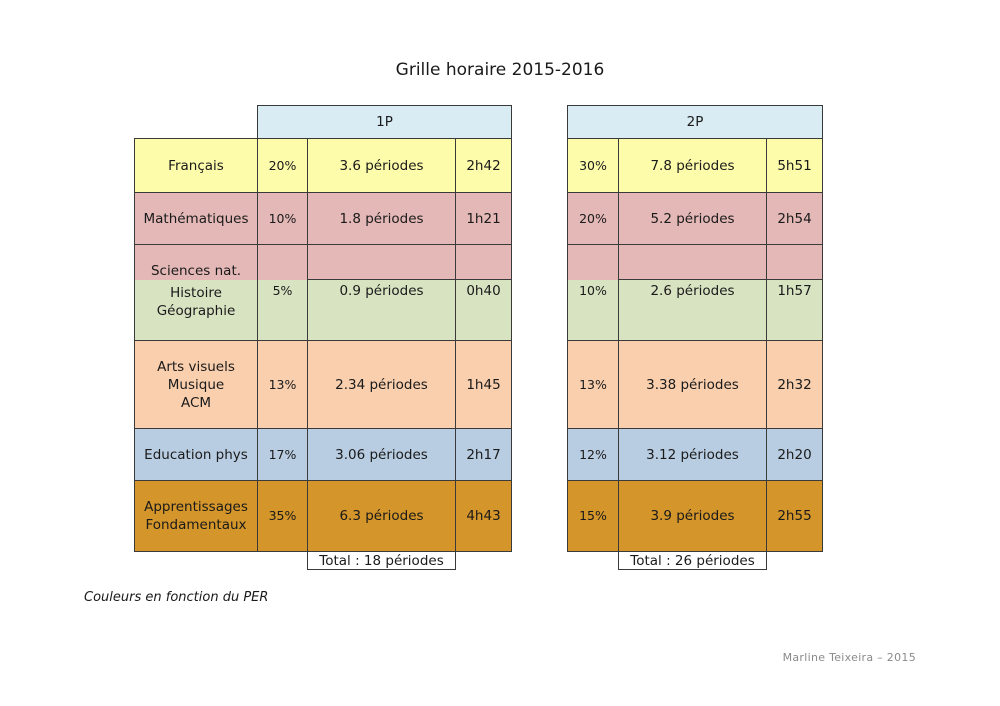 This screenshot has height=706, width=1000. Describe the element at coordinates (692, 454) in the screenshot. I see `p2-education-periods: 3.12 périodes` at that location.